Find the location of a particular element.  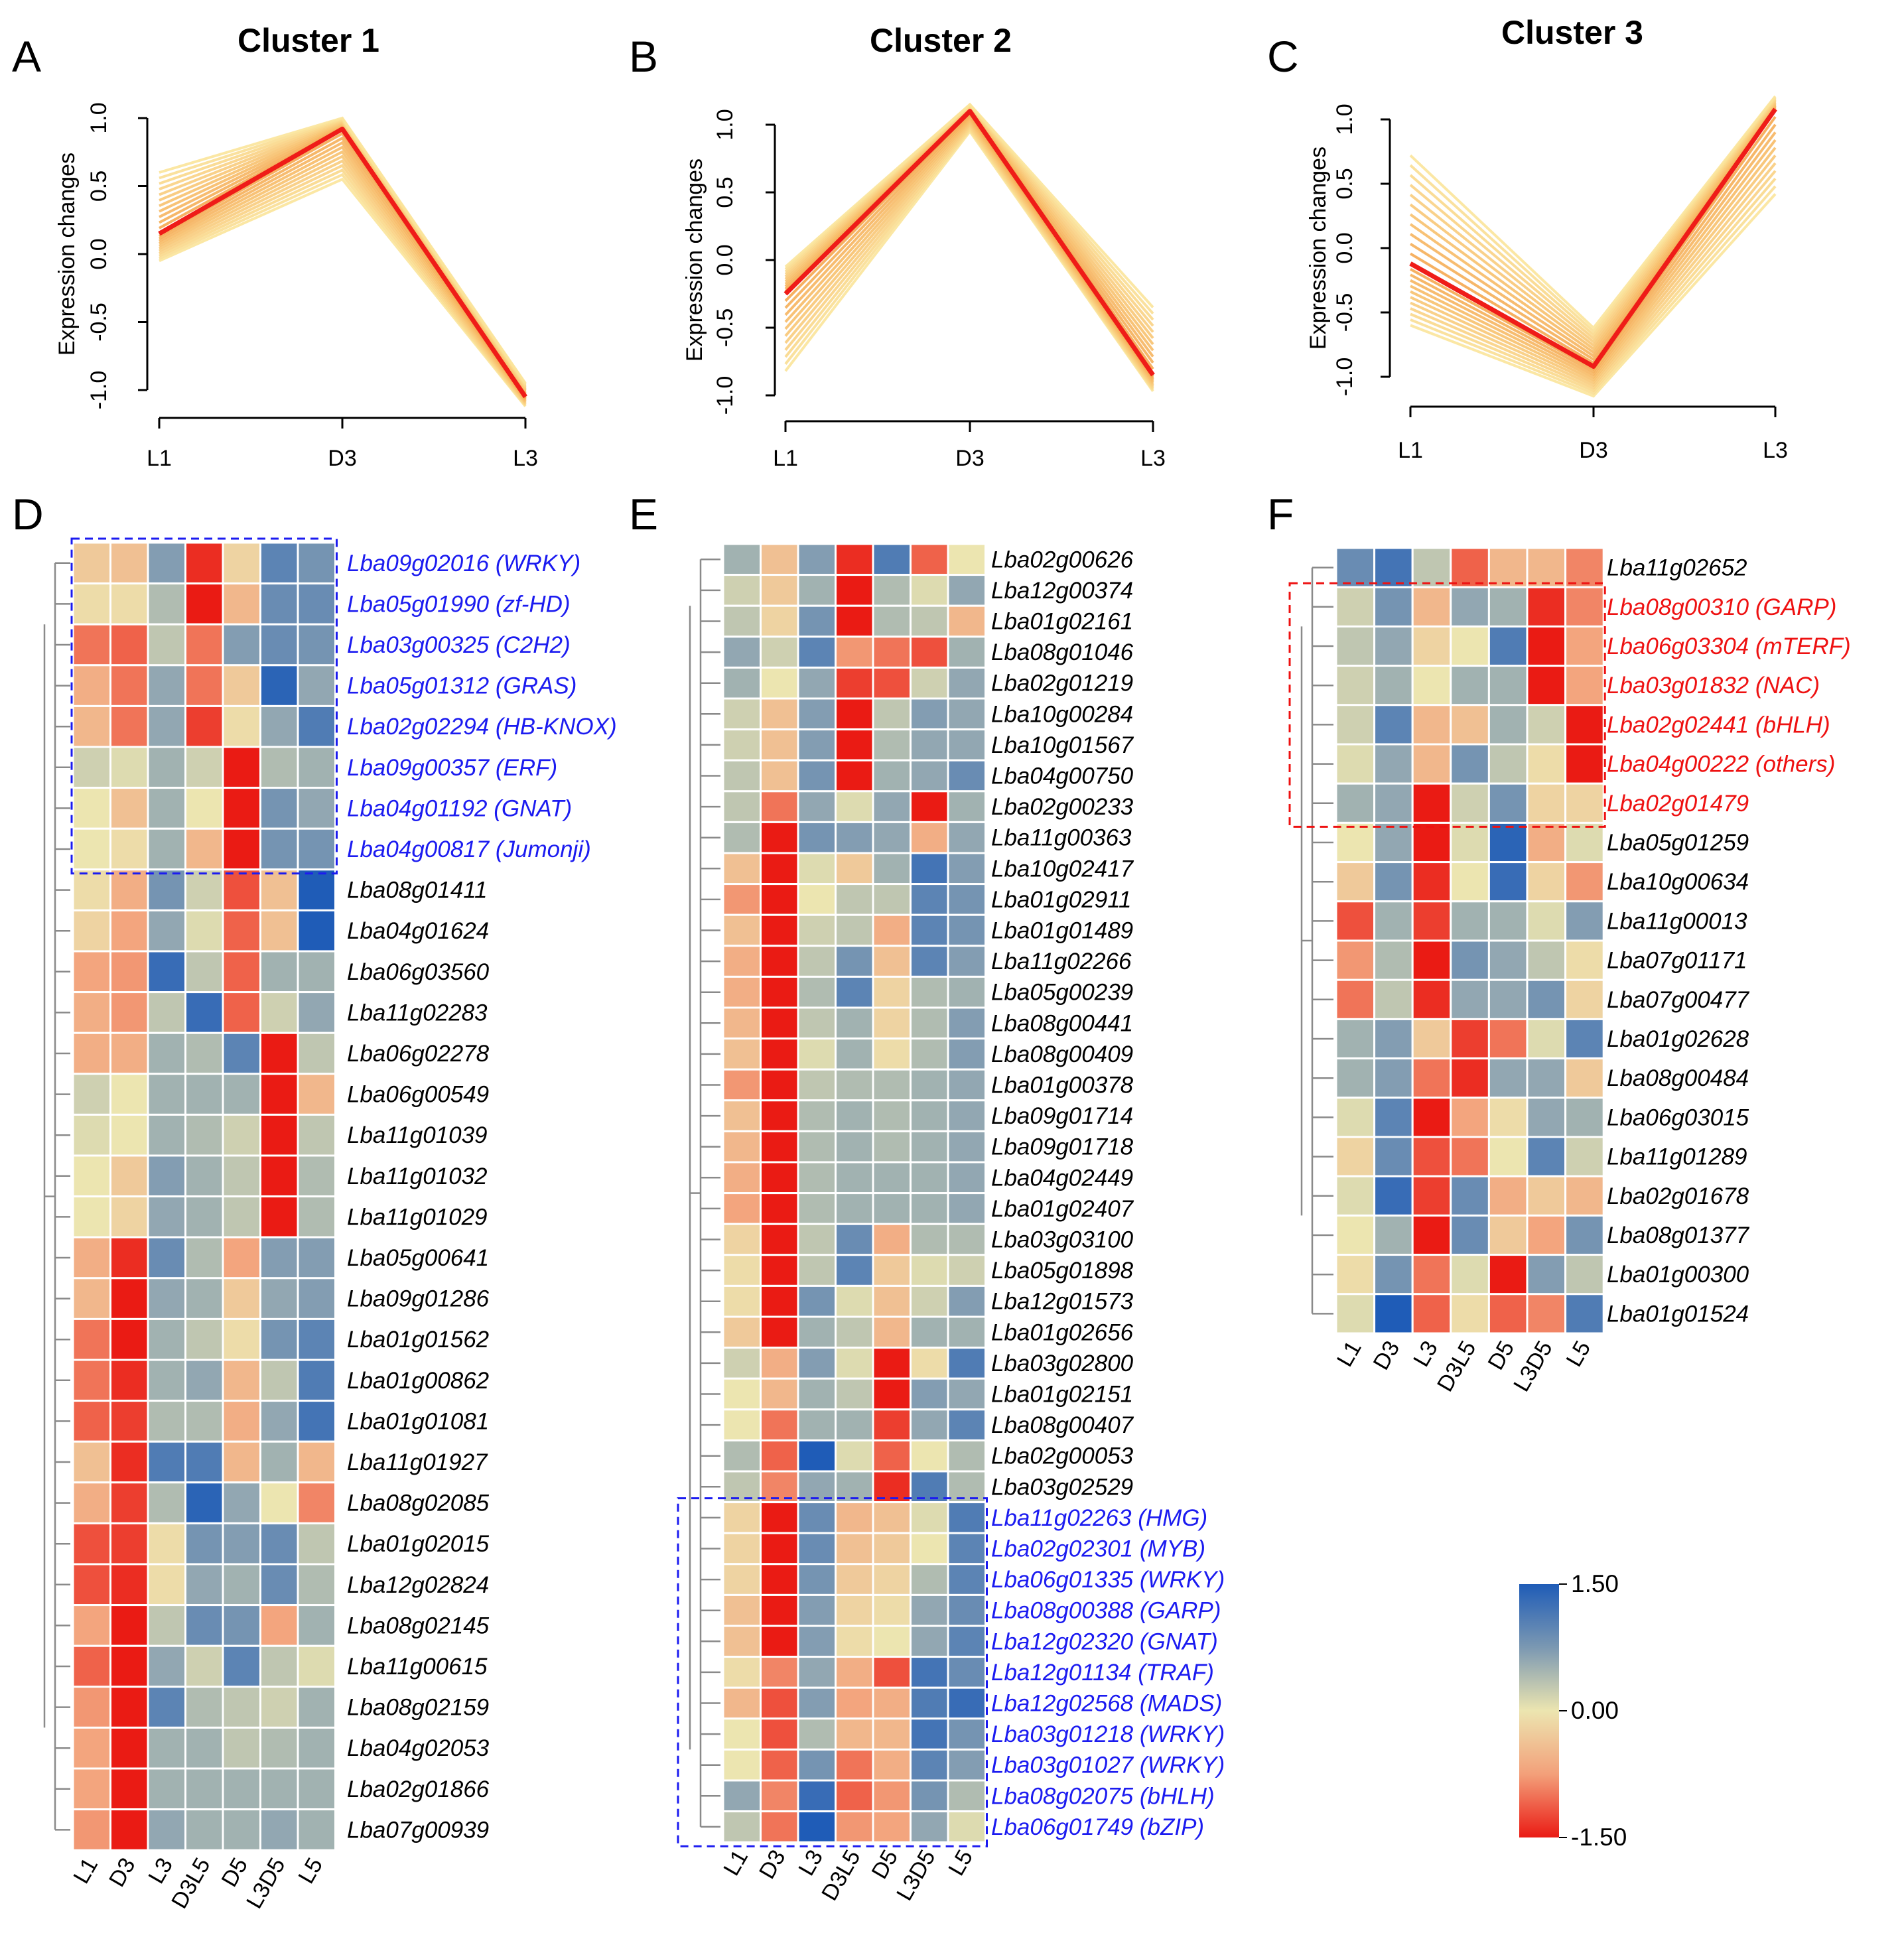

gene-label: Lba01g02911 is located at coordinates (1061, 900).